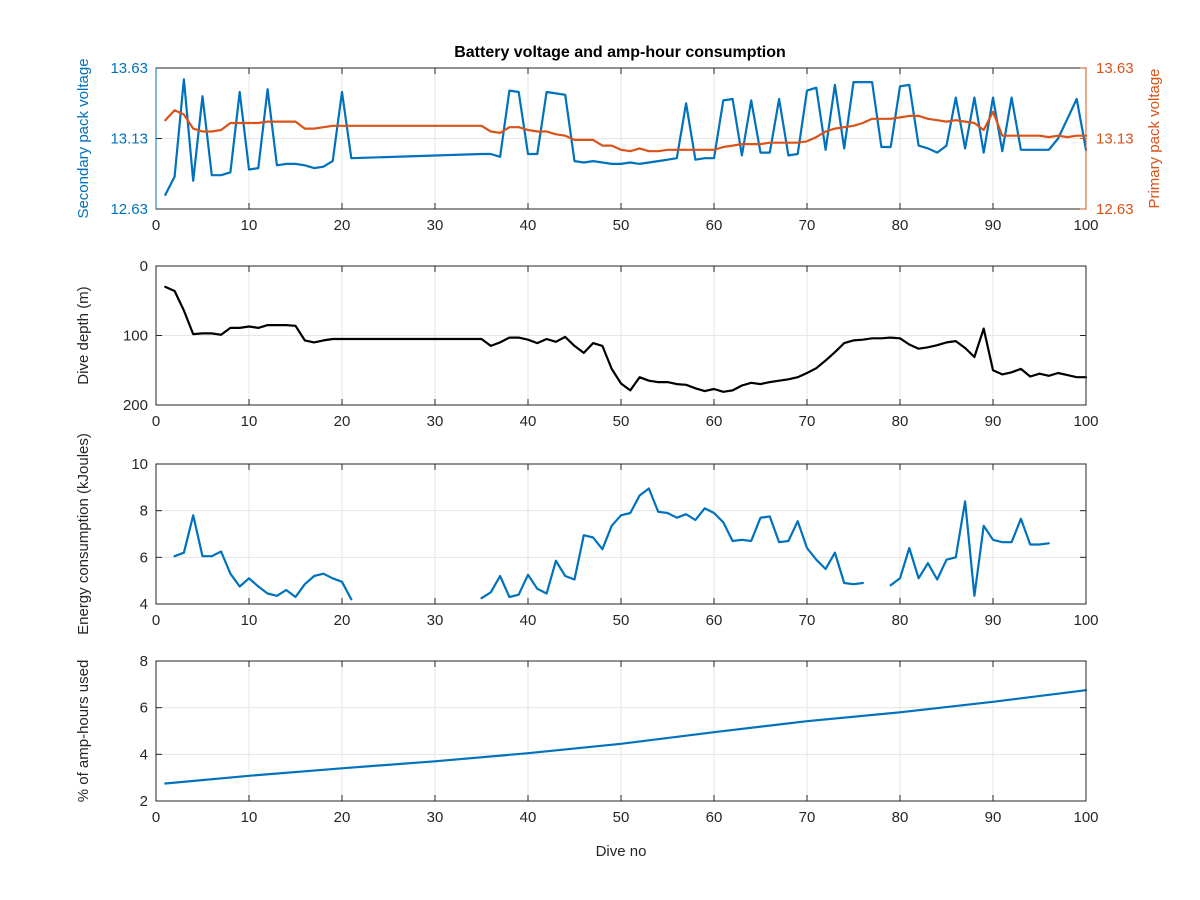 This screenshot has height=900, width=1200. What do you see at coordinates (83, 534) in the screenshot?
I see `y-axis-title: Energy consumption (kJoules)` at bounding box center [83, 534].